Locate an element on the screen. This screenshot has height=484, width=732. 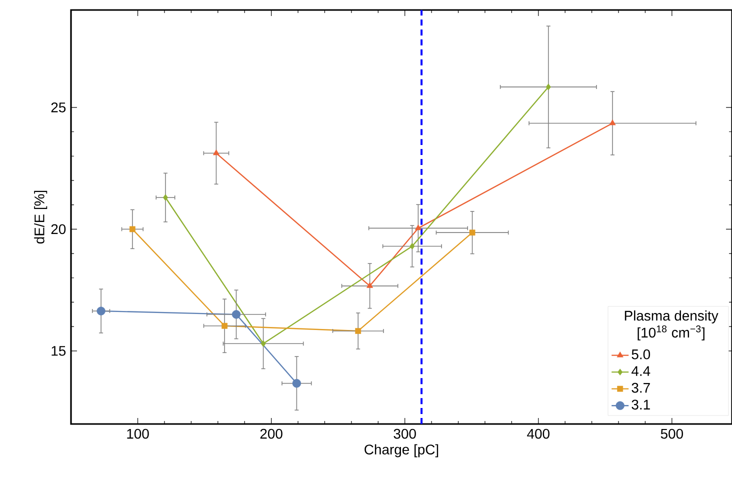
x-tick-label: 400 is located at coordinates (538, 433).